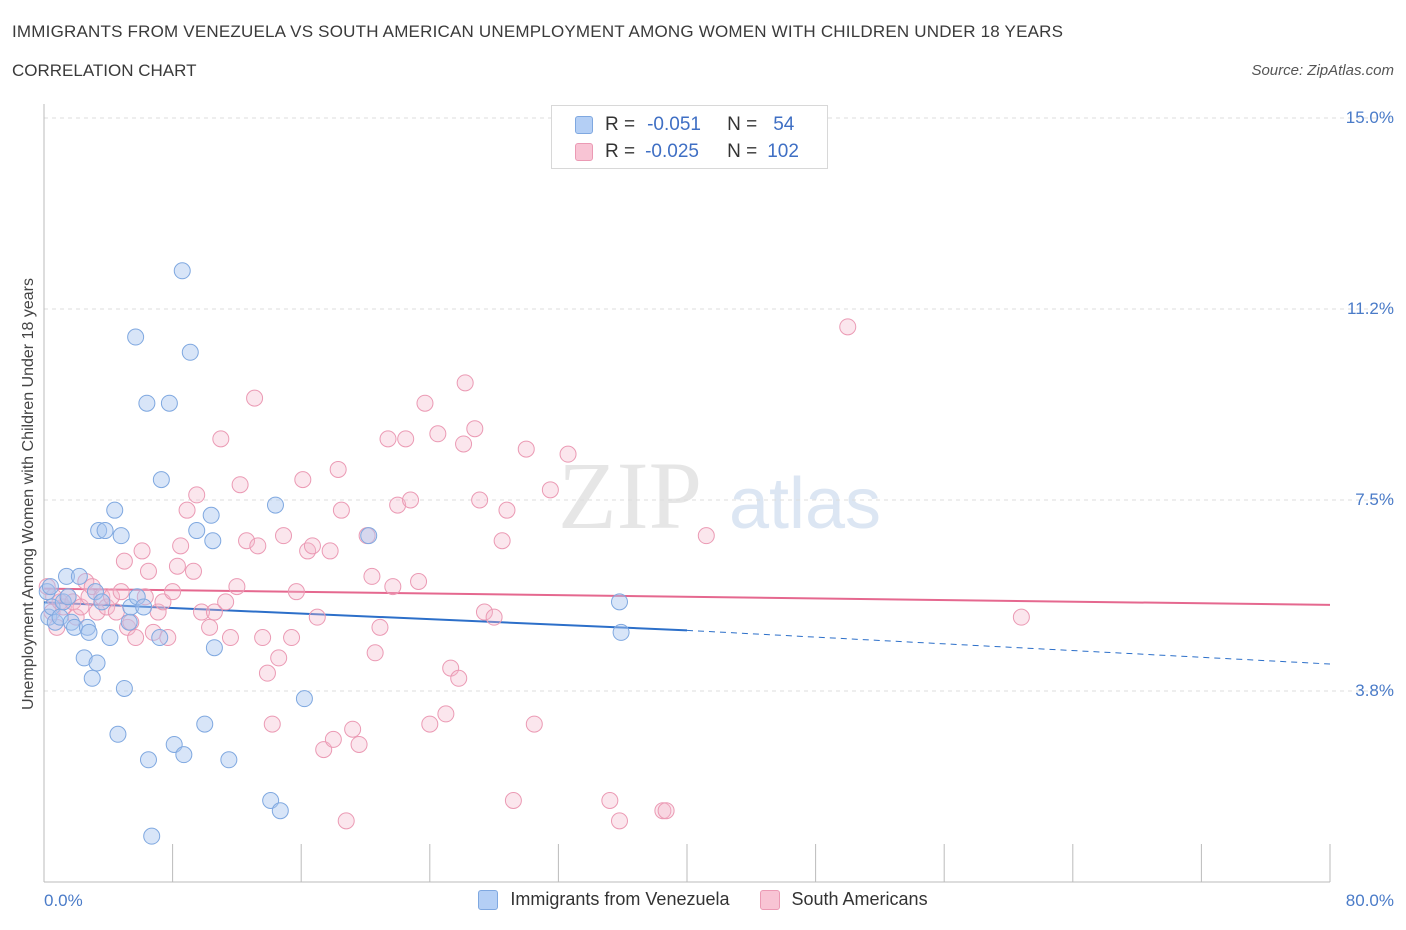 This screenshot has width=1406, height=930. Describe the element at coordinates (104, 70) in the screenshot. I see `chart-subtitle: CORRELATION CHART` at that location.